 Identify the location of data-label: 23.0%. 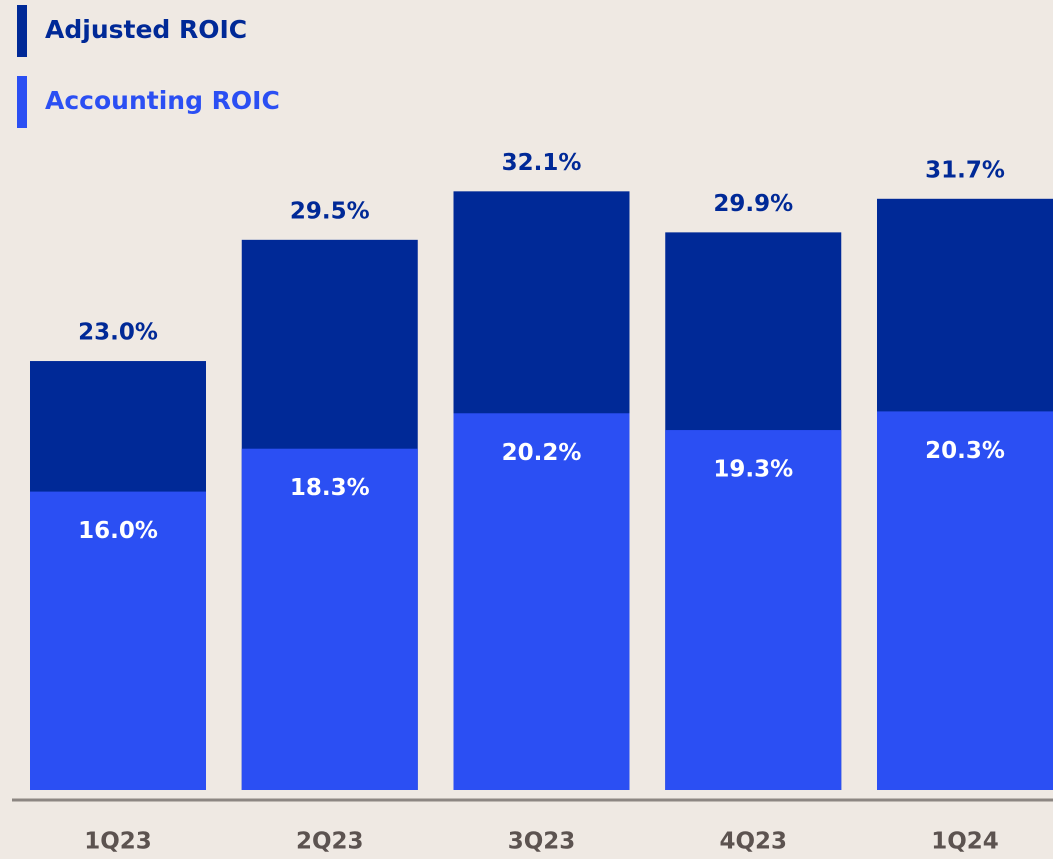
(118, 333).